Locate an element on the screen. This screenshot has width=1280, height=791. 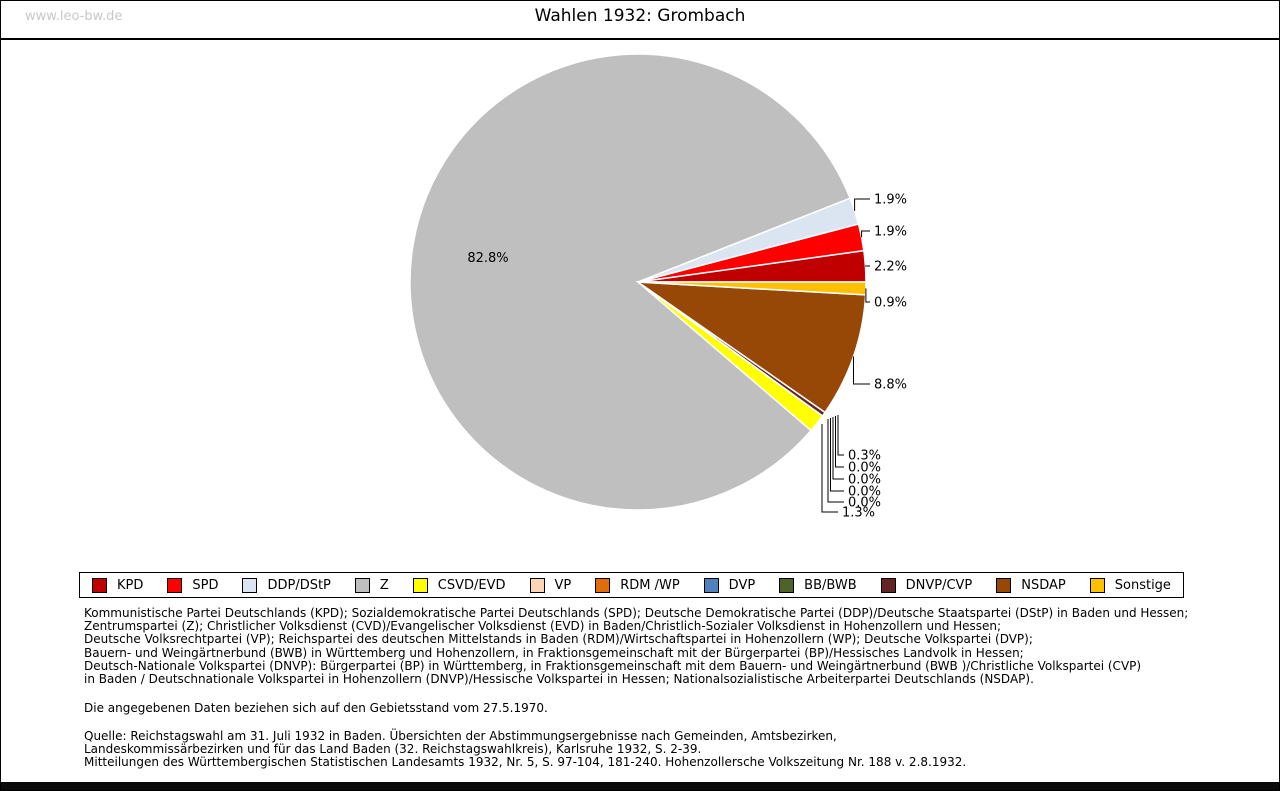
legend-label: BB/BWB is located at coordinates (830, 585).